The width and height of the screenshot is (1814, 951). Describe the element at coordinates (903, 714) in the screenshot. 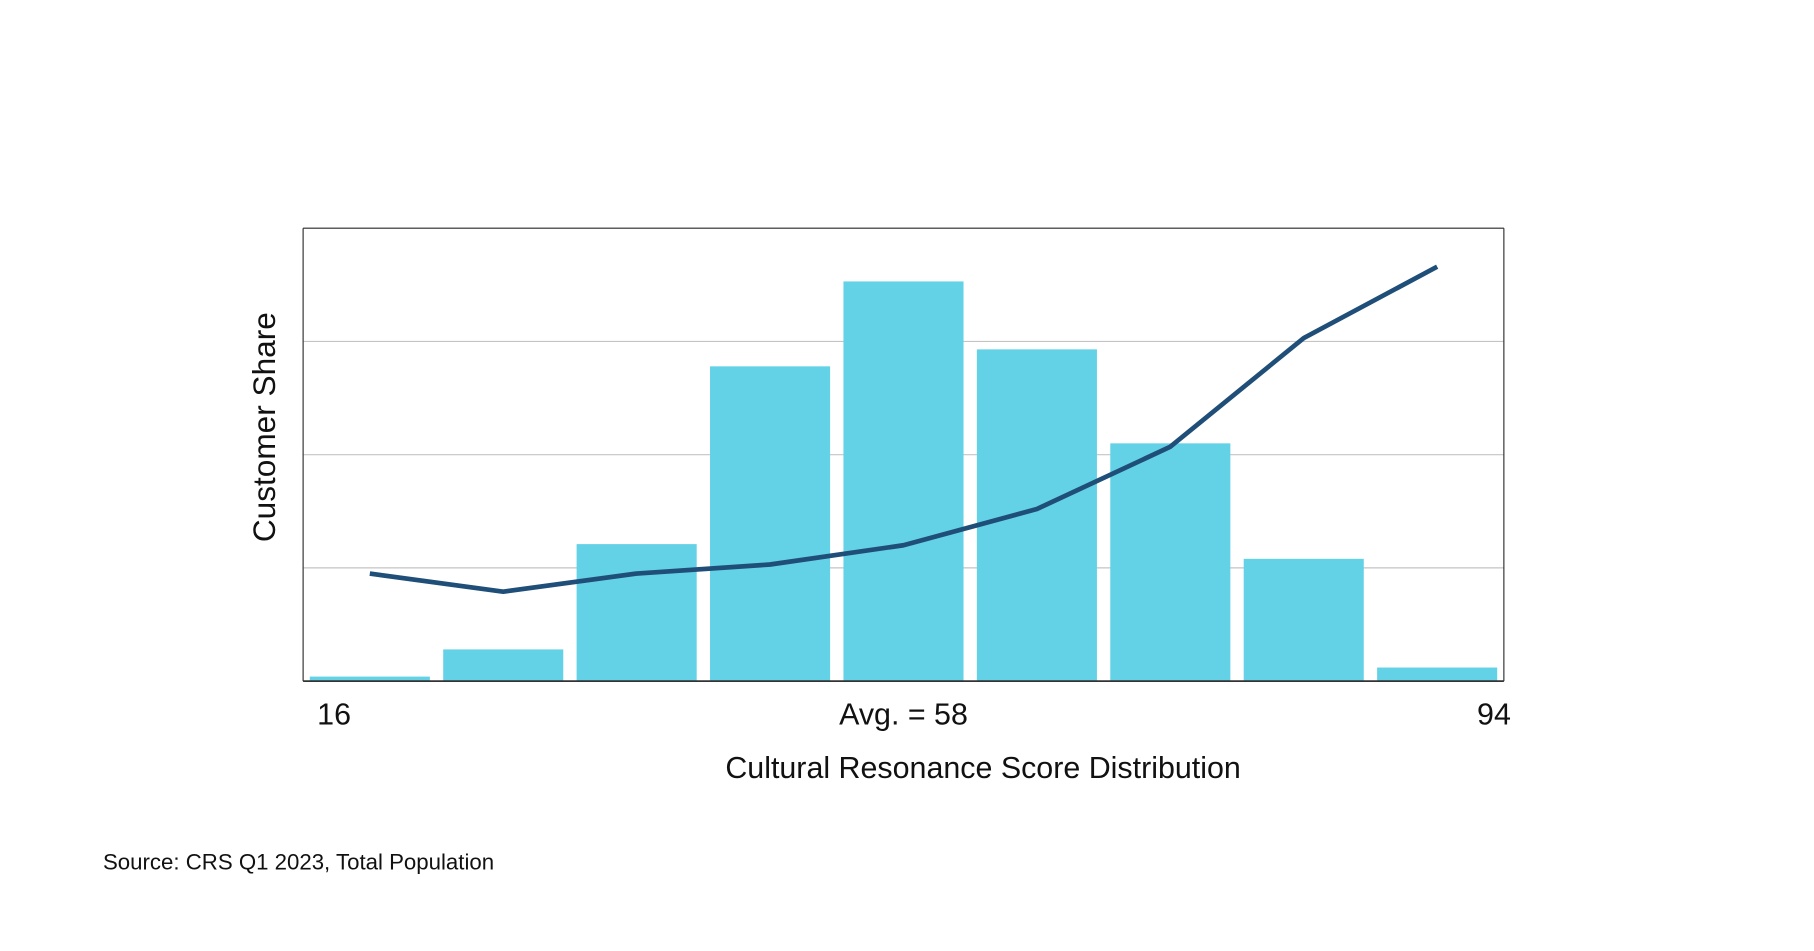

I see `x-tick-label: Avg. = 58` at that location.